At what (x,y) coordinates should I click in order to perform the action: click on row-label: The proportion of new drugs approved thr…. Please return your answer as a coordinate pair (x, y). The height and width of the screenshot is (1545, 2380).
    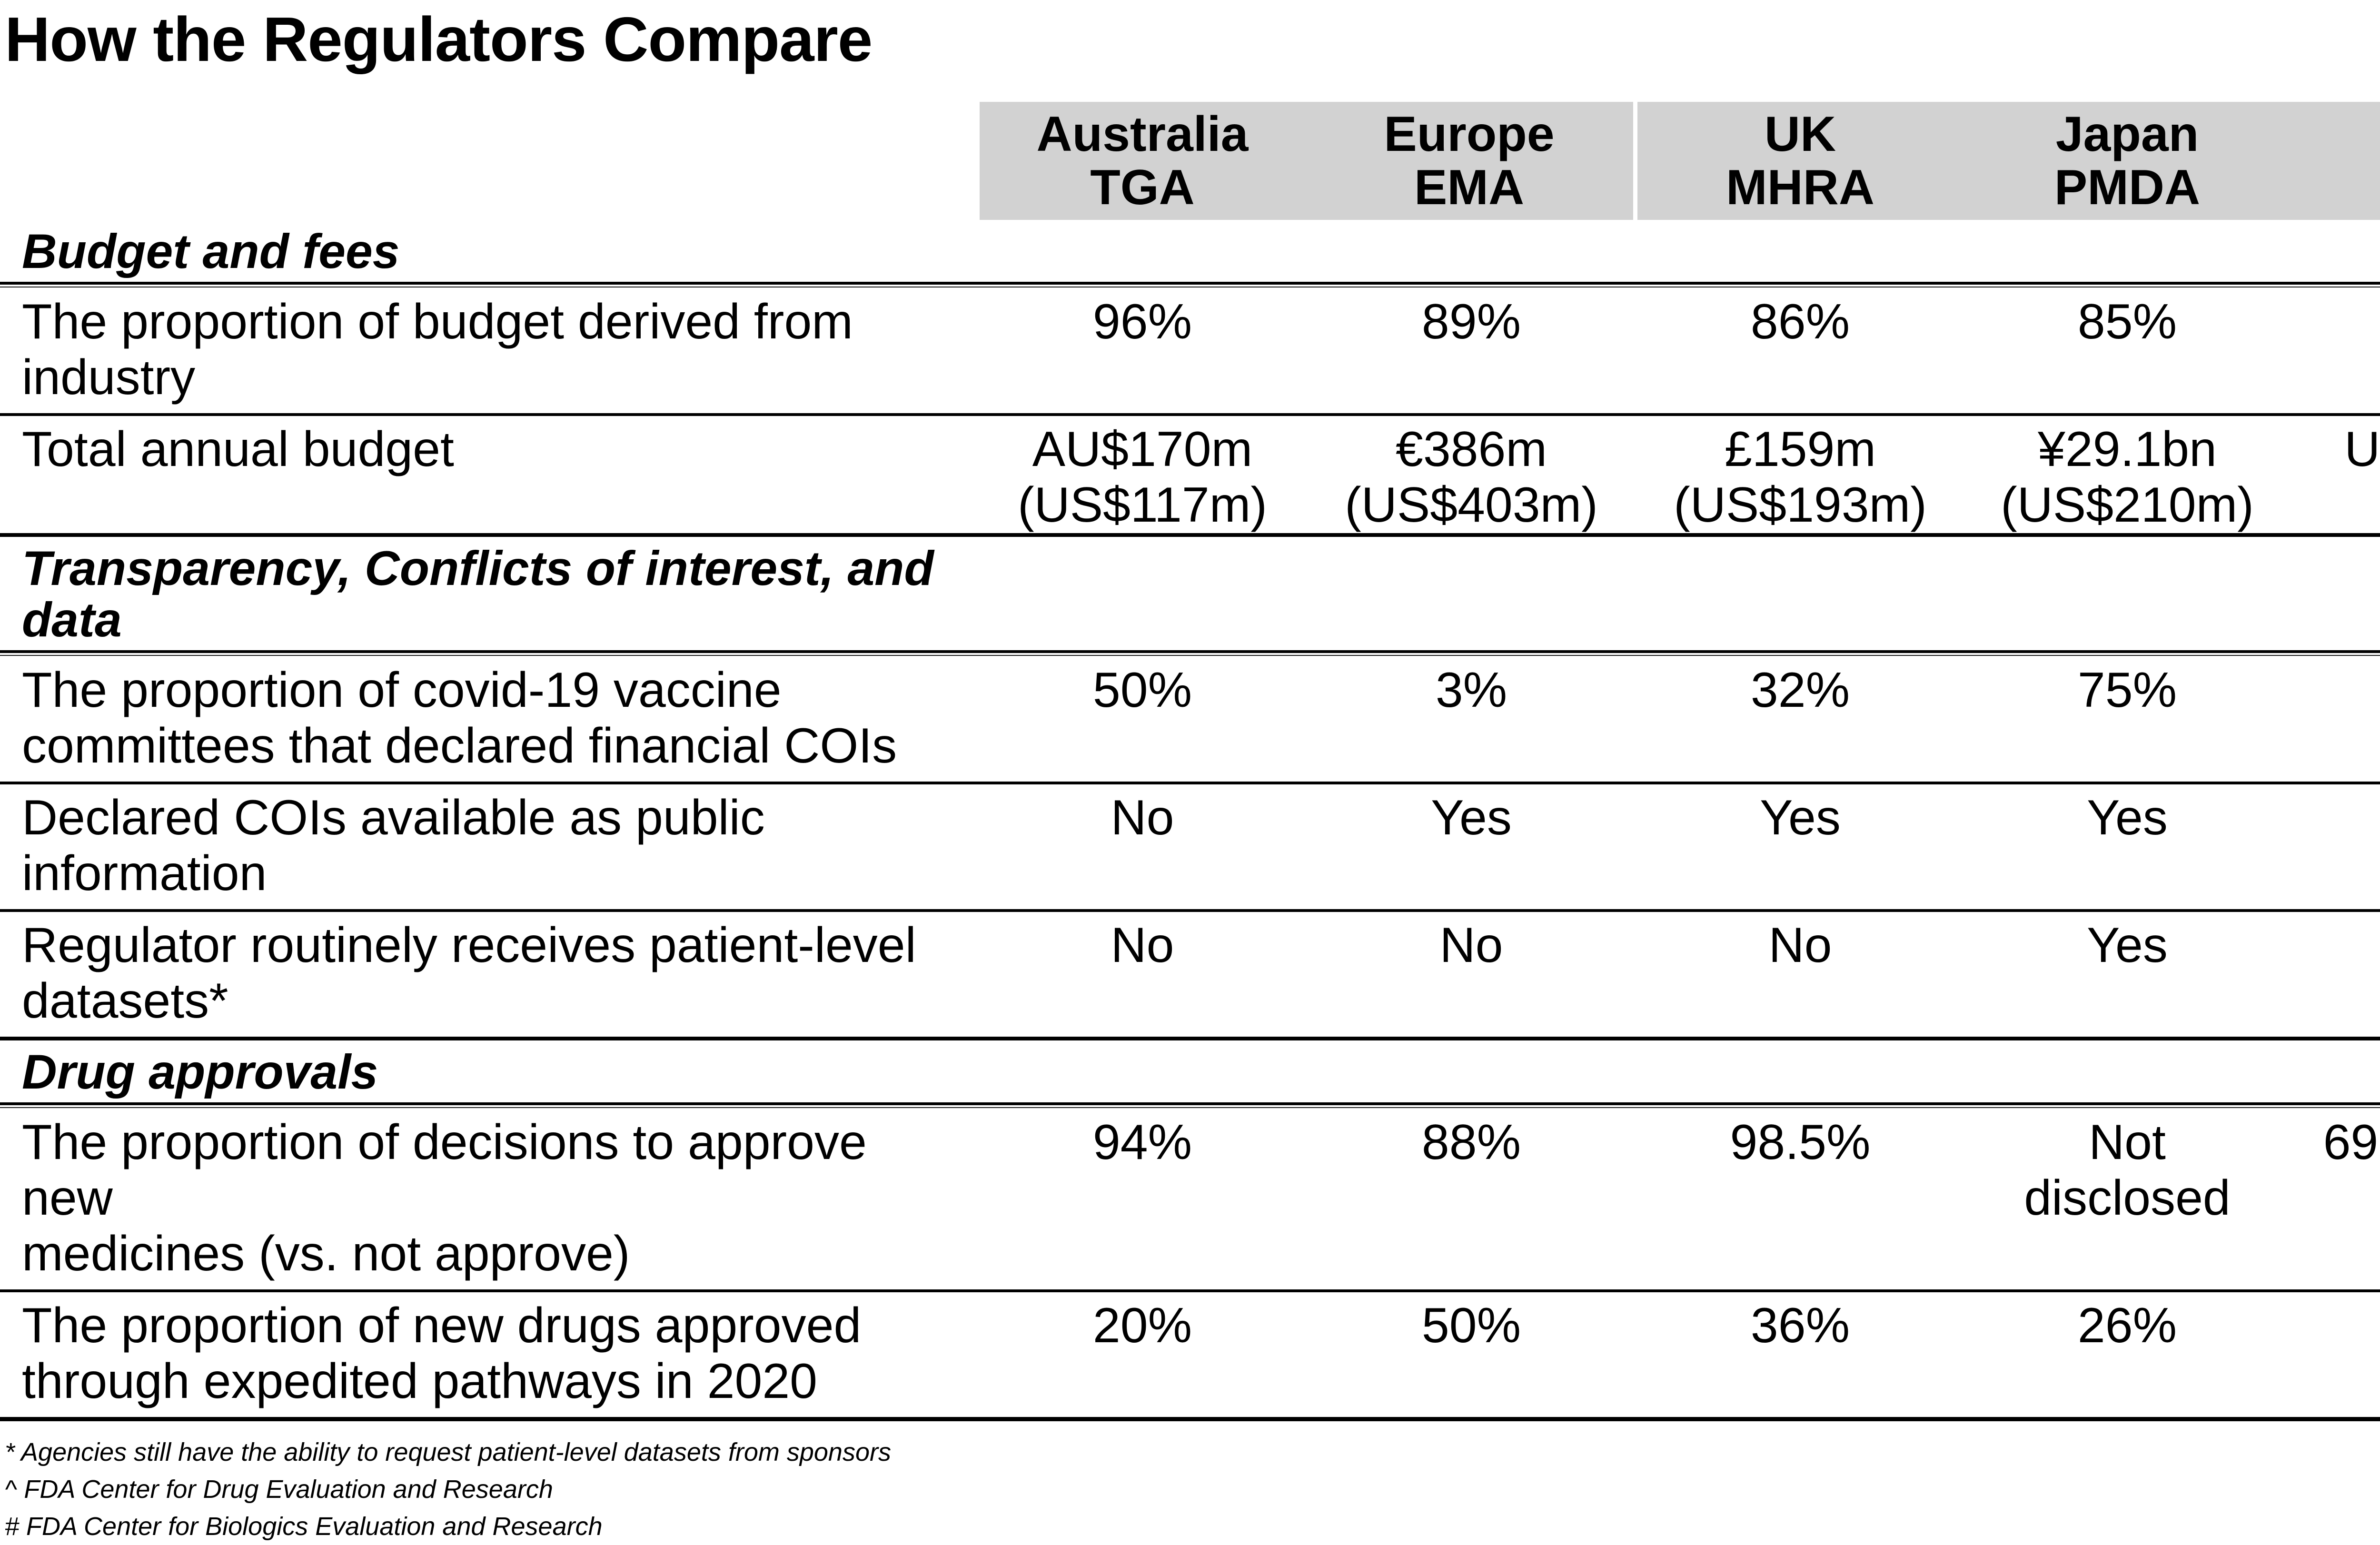
    Looking at the image, I should click on (442, 1353).